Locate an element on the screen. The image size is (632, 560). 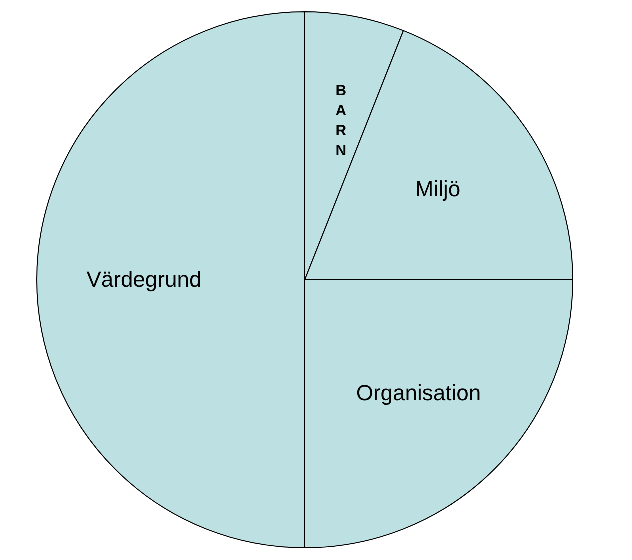
slice-label: Värdegrund is located at coordinates (144, 279).